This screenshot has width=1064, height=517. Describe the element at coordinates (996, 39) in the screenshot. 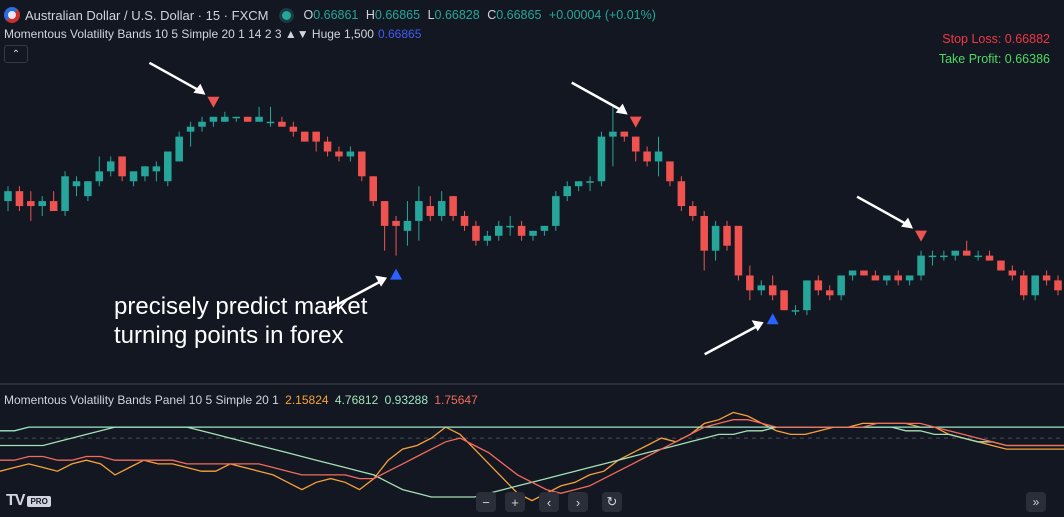

I see `stop-loss-label: Stop Loss: 0.66882` at that location.